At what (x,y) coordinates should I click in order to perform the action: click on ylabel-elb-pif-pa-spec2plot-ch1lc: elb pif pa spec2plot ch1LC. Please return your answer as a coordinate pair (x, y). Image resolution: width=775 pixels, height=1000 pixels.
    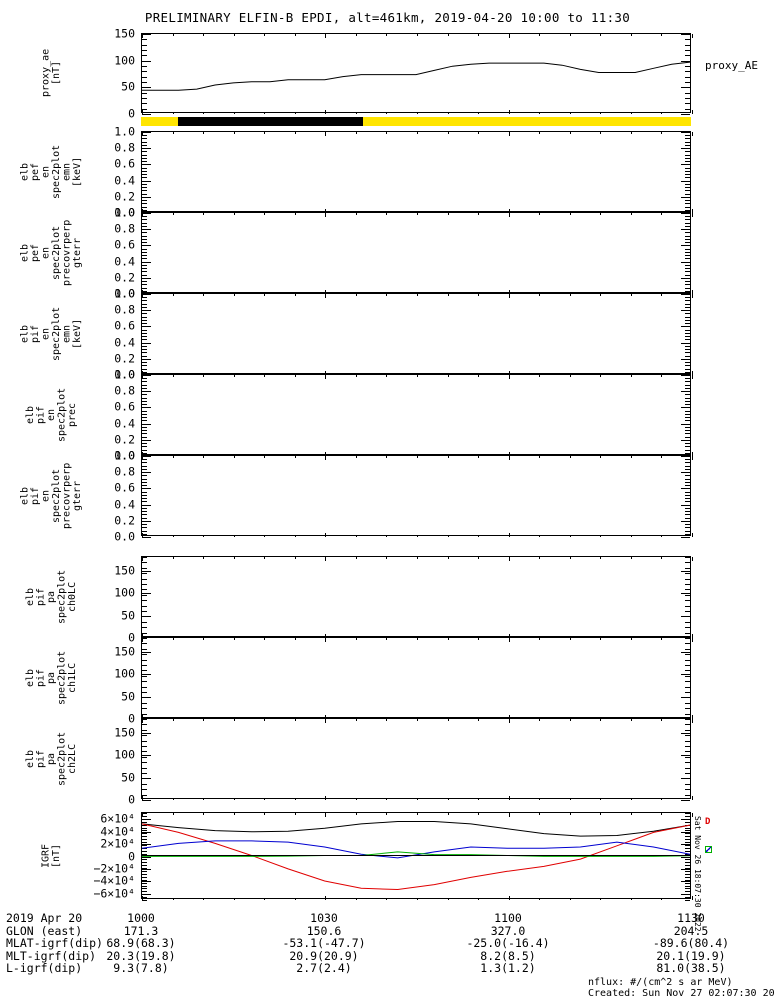
    Looking at the image, I should click on (51, 677).